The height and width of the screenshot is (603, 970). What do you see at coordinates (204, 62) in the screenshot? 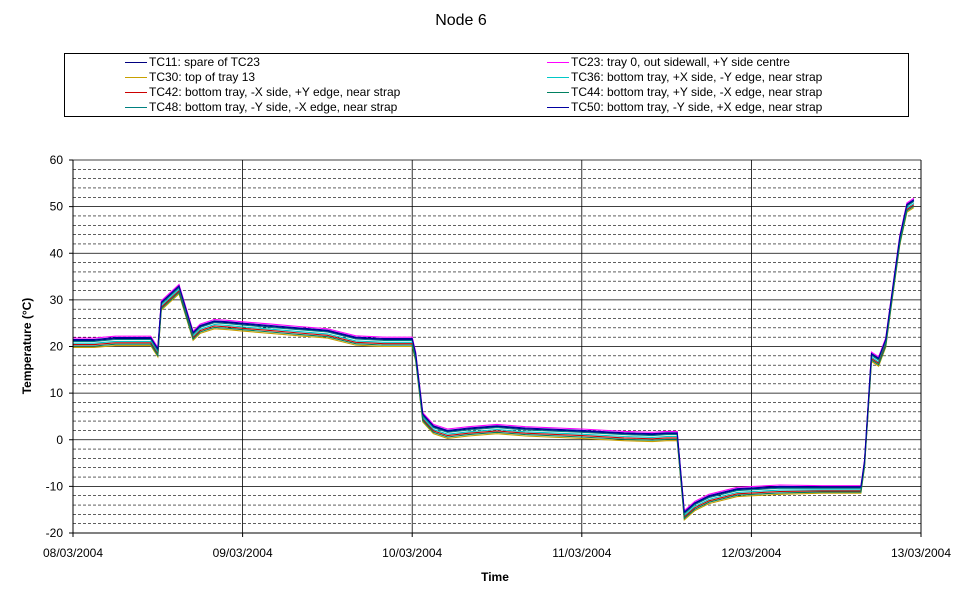
I see `legend-label: TC11: spare of TC23` at bounding box center [204, 62].